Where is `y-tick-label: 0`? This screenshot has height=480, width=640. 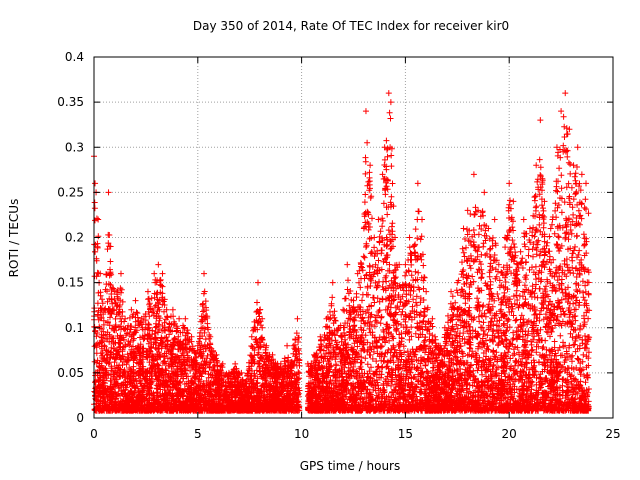
y-tick-label: 0 is located at coordinates (80, 418).